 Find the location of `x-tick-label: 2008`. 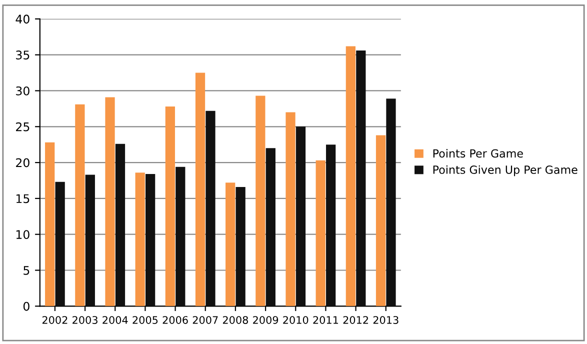

x-tick-label: 2008 is located at coordinates (235, 320).